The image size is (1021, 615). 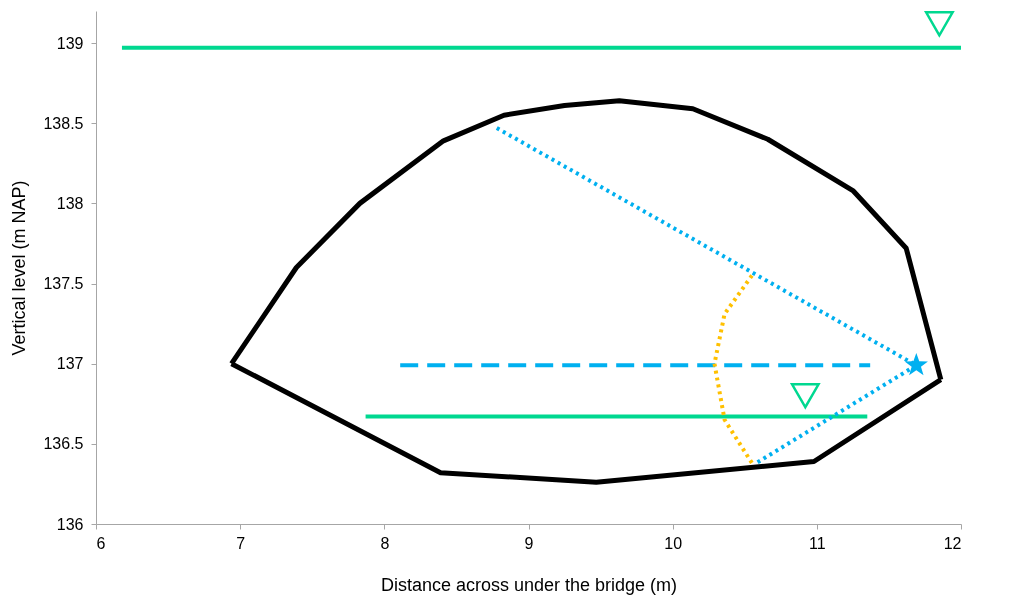 What do you see at coordinates (385, 543) in the screenshot?
I see `x-tick-label: 8` at bounding box center [385, 543].